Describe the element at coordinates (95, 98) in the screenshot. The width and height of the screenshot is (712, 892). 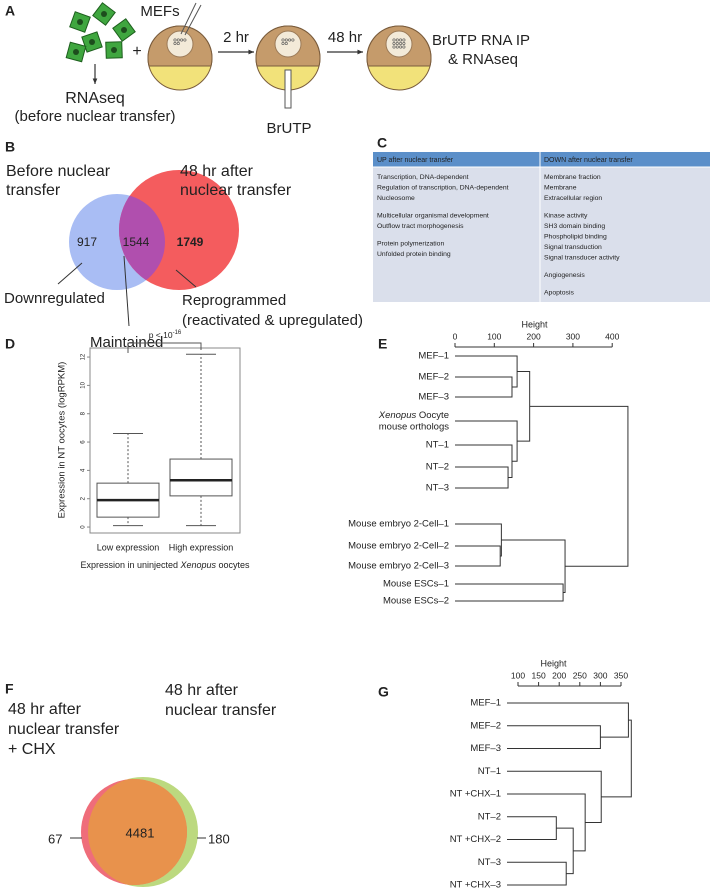
I see `label: RNAseq` at that location.